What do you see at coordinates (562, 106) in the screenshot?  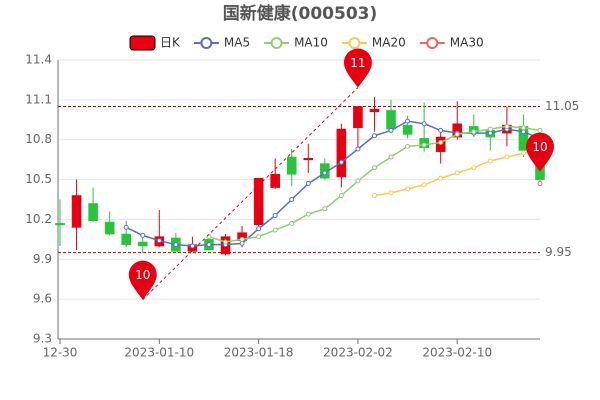 I see `mark-line-label: 11.05` at bounding box center [562, 106].